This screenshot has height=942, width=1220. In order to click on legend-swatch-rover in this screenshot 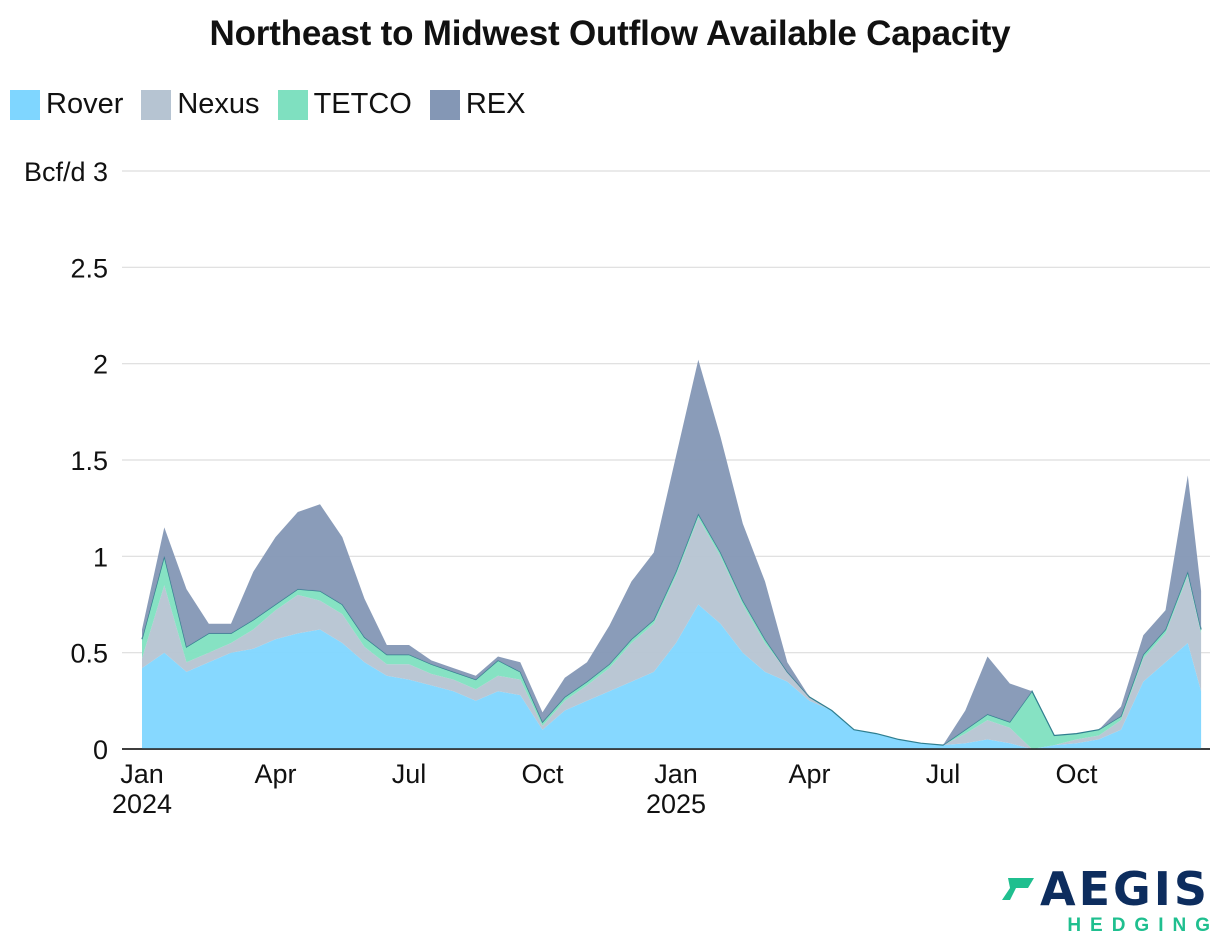, I will do `click(25, 104)`.